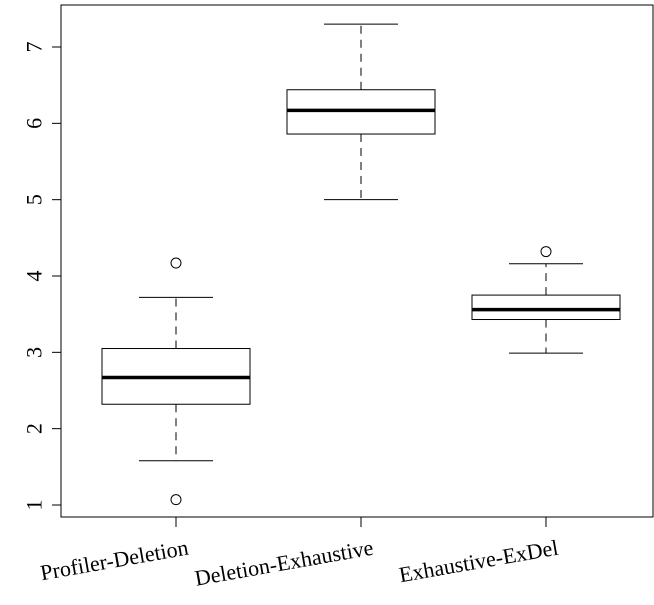  I want to click on x-tick-label: Deletion-Exhaustive, so click(284, 563).